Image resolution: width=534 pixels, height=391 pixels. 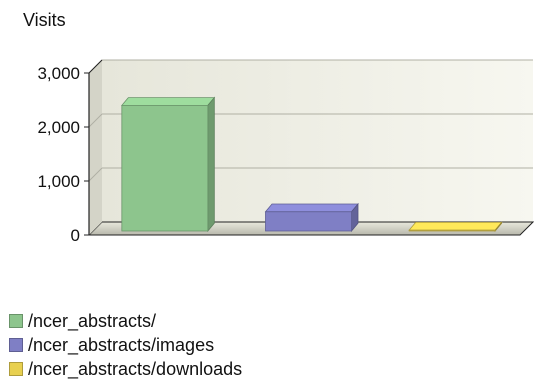 I want to click on y-tick-label: 3,000, so click(x=58, y=73).